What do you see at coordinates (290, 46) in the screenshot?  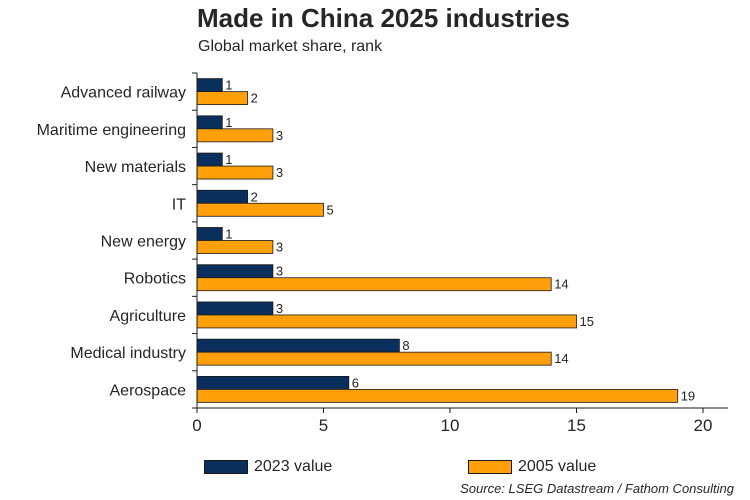 I see `chart-subtitle: Global market share, rank` at bounding box center [290, 46].